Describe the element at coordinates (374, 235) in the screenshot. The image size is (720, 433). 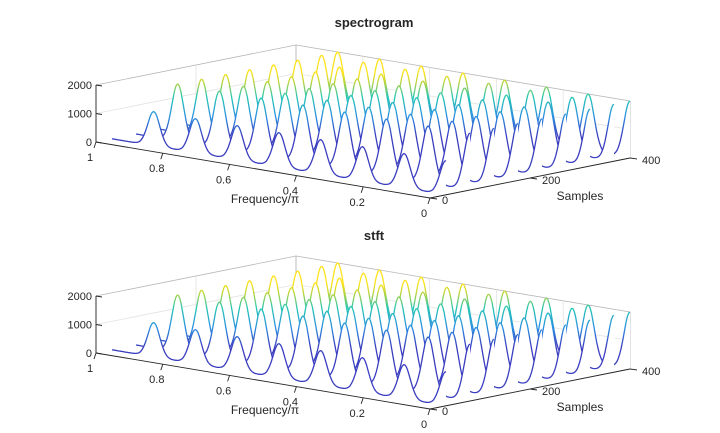
I see `chart-title: stft` at that location.